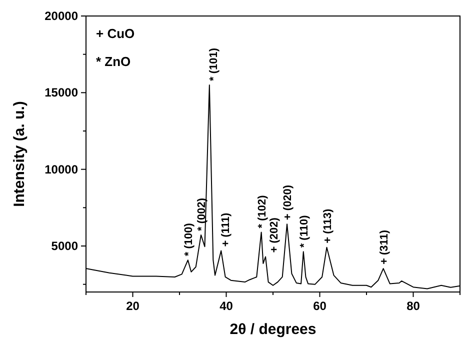 This screenshot has height=348, width=474. I want to click on annotation: + (202), so click(274, 235).